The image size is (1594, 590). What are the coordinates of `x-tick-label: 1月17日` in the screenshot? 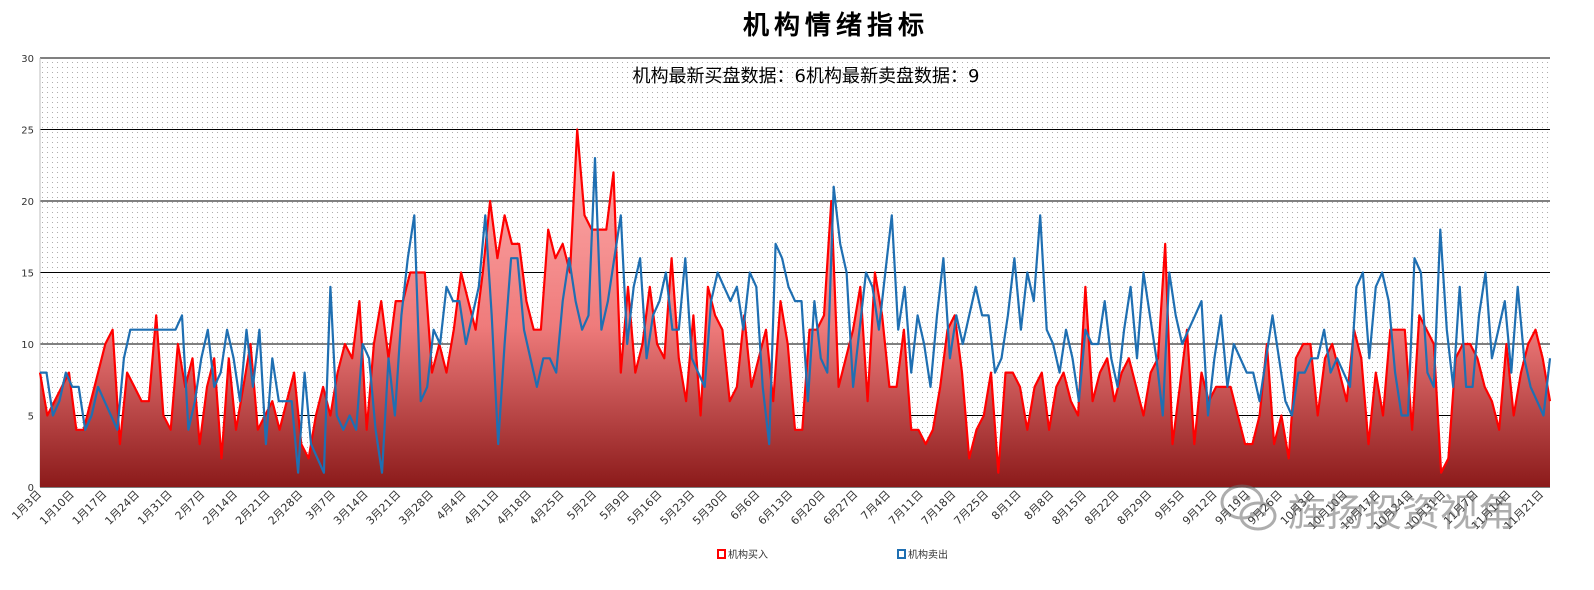 It's located at (90, 508).